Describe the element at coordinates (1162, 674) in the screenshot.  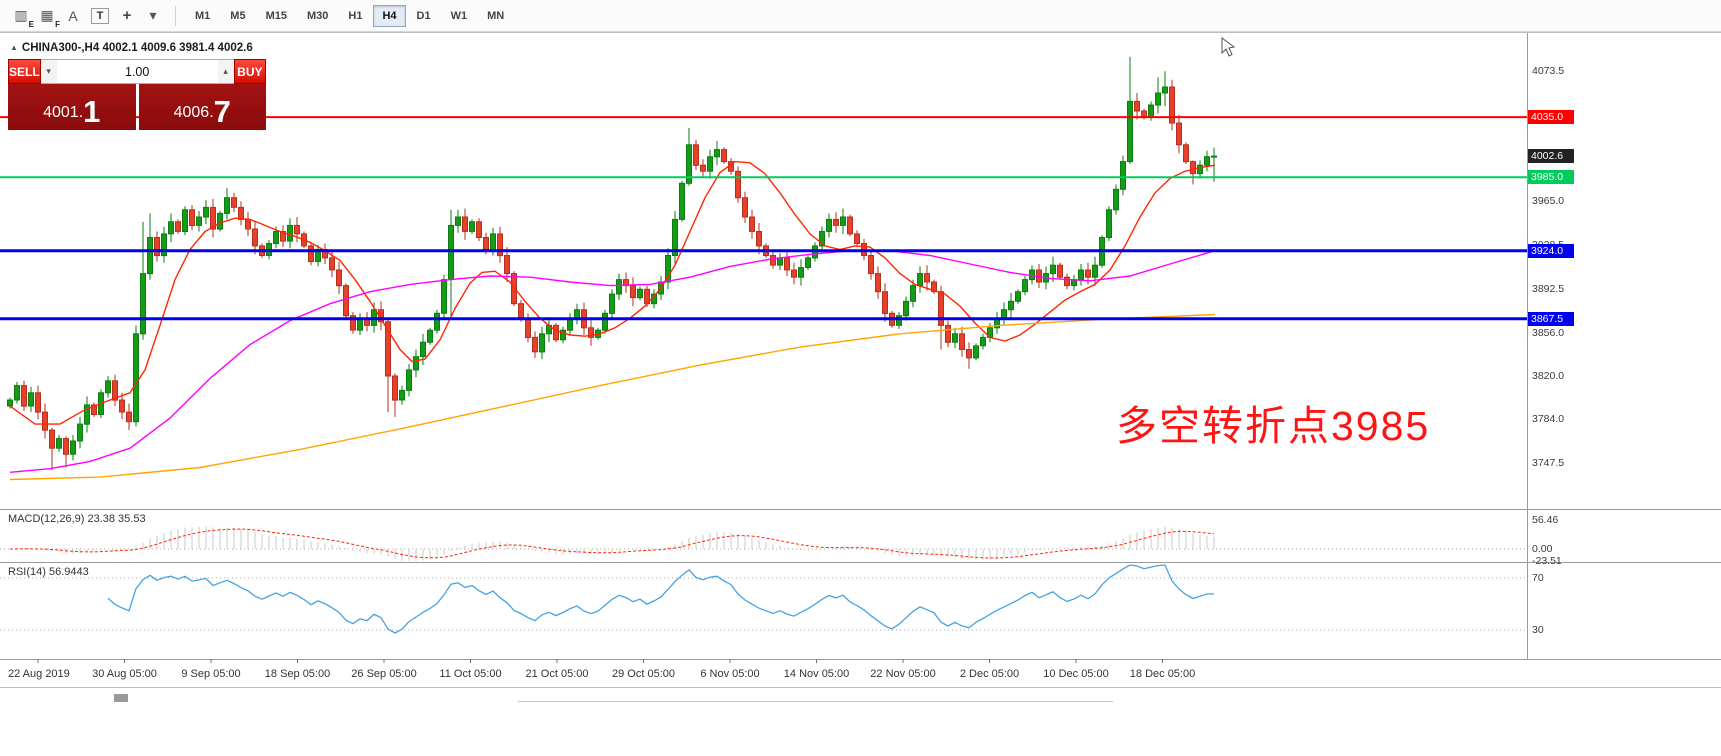
I see `date-label: 18 Dec 05:00` at that location.